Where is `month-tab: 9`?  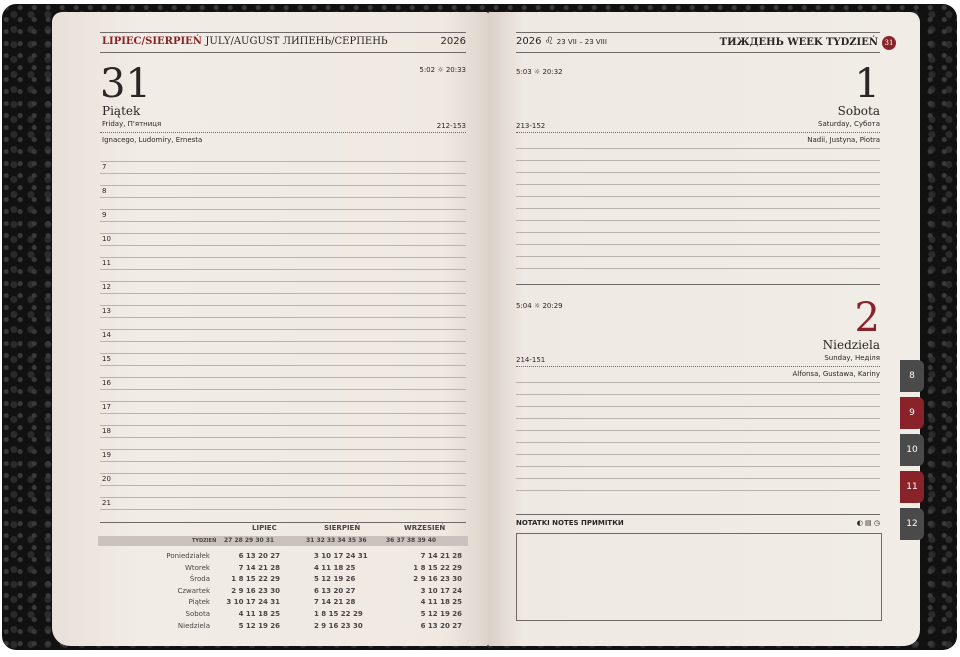
month-tab: 9 is located at coordinates (912, 413).